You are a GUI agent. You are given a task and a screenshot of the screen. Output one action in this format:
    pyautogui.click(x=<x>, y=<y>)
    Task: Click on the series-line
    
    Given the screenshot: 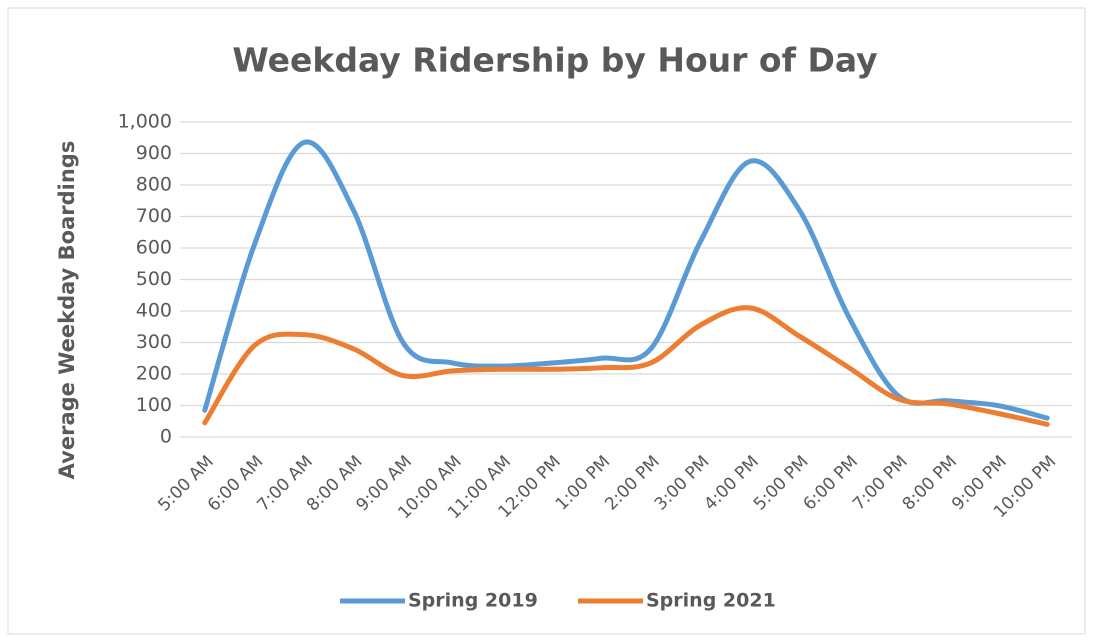 What is the action you would take?
    pyautogui.click(x=626, y=366)
    